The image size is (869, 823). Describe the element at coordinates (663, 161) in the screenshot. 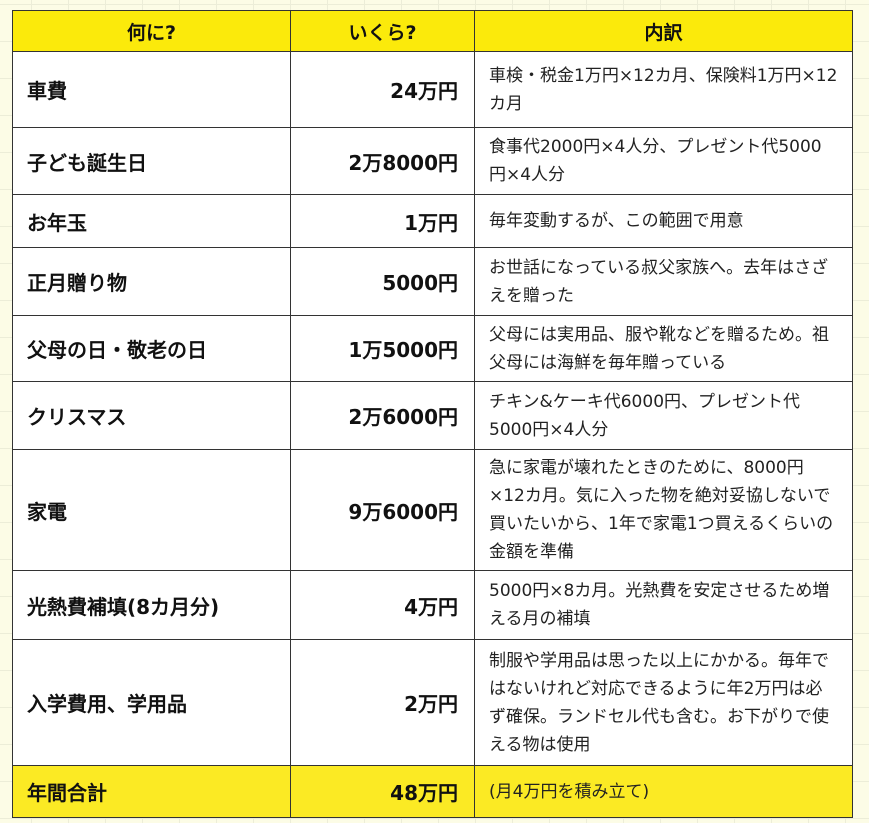

I see `detail-cell: 食事代2000円×4人分、プレゼント代5000円×4人分` at that location.